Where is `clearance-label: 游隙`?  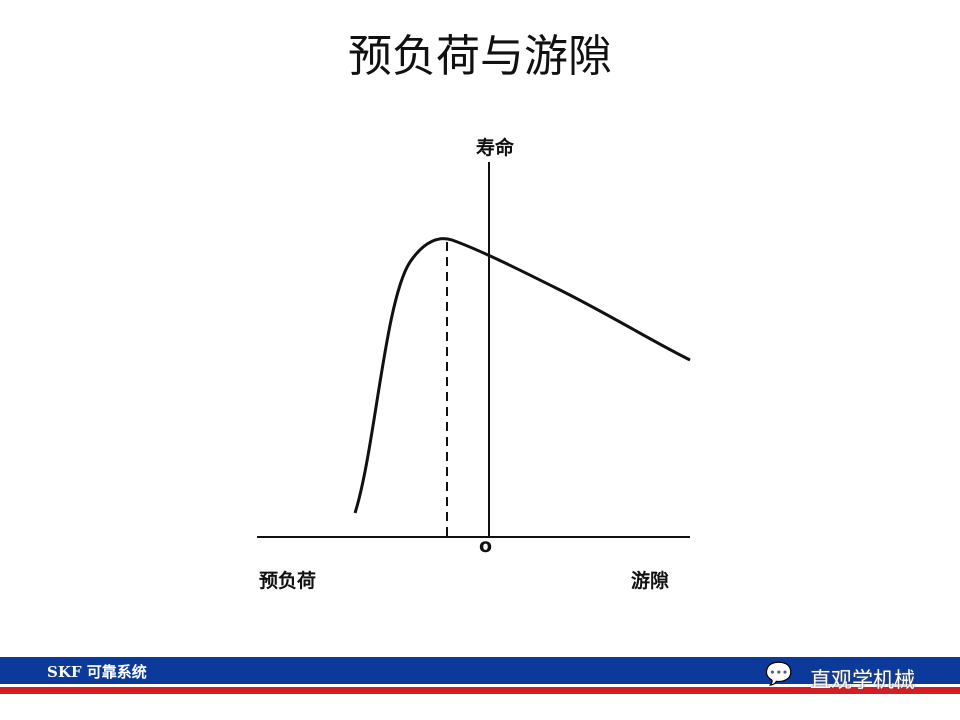 clearance-label: 游隙 is located at coordinates (650, 581).